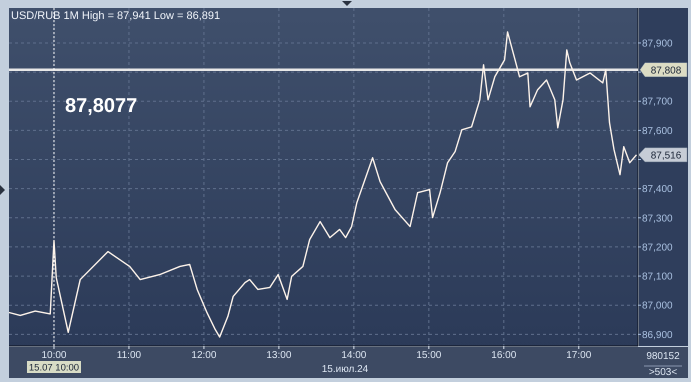 The image size is (691, 382). I want to click on text: 980152, so click(663, 356).